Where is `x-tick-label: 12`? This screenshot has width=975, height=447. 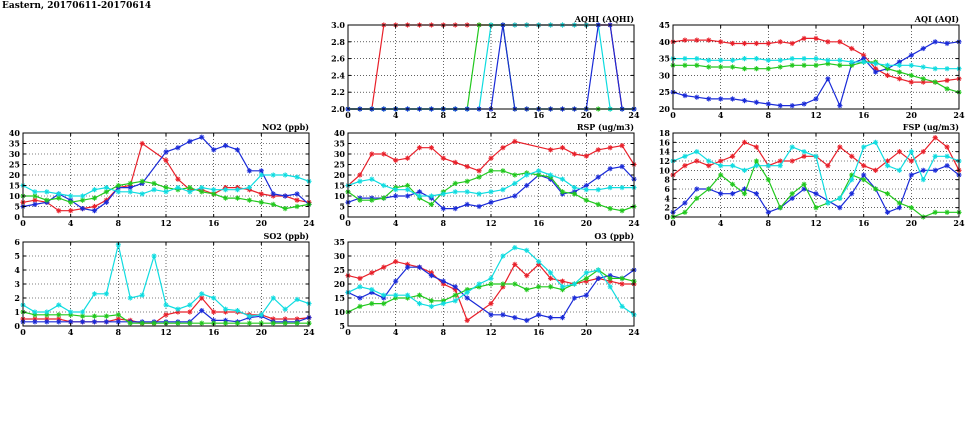
x-tick-label: 12 is located at coordinates (165, 332).